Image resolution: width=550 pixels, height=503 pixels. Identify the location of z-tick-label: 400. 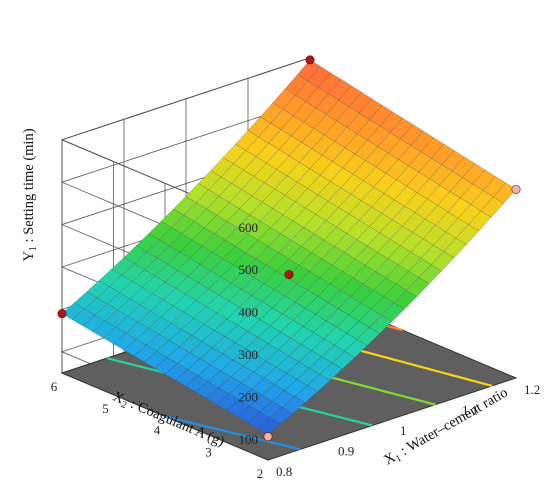
(249, 312).